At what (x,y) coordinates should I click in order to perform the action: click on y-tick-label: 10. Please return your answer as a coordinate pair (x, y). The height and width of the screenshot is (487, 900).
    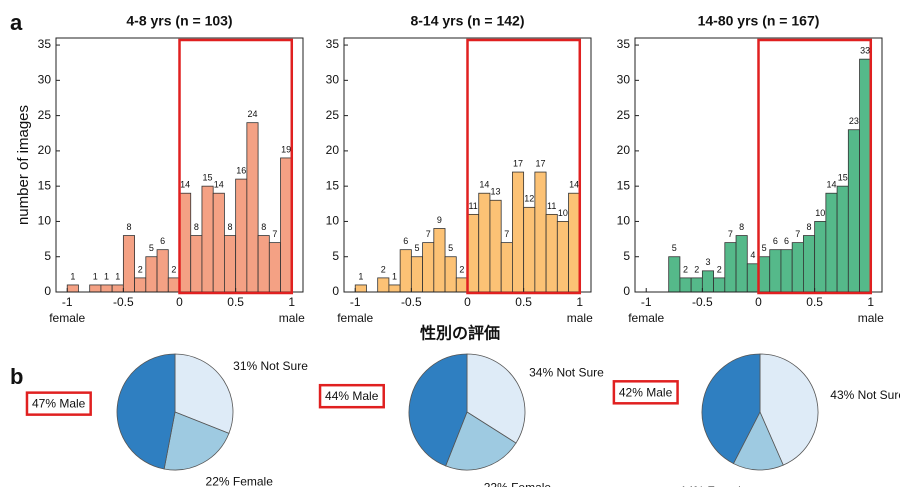
    Looking at the image, I should click on (45, 221).